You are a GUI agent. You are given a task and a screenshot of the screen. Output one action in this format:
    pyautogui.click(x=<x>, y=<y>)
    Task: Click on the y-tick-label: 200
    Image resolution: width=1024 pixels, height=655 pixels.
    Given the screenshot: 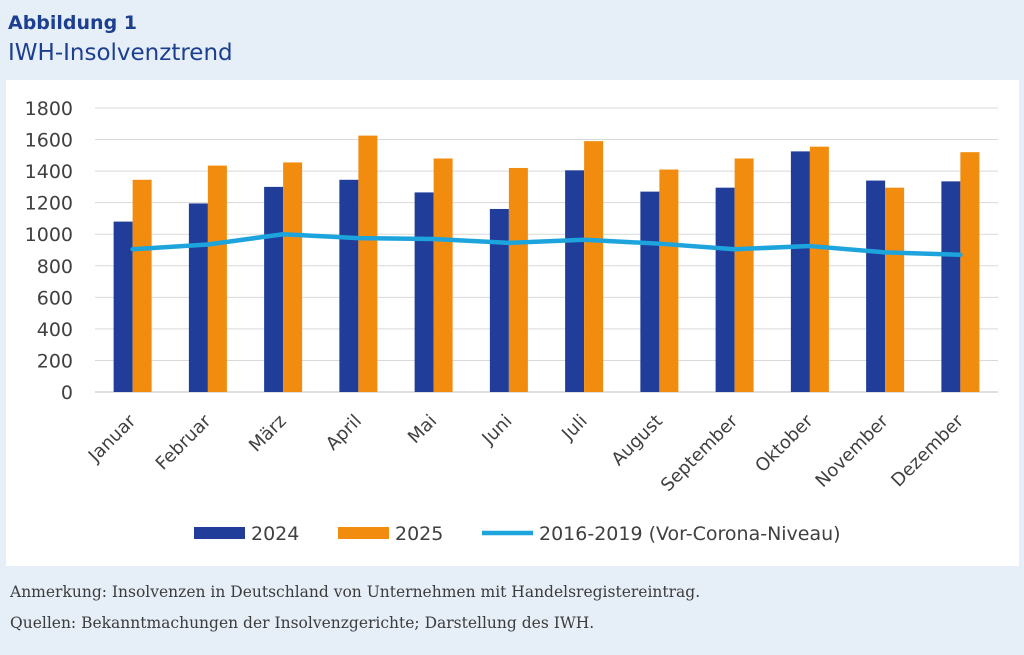 What is the action you would take?
    pyautogui.click(x=55, y=361)
    